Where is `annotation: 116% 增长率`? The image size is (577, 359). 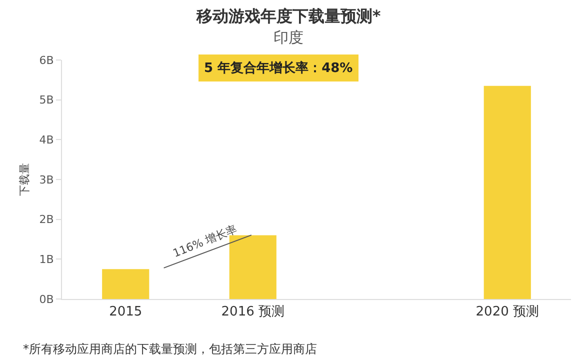 annotation: 116% 增长率 is located at coordinates (205, 241).